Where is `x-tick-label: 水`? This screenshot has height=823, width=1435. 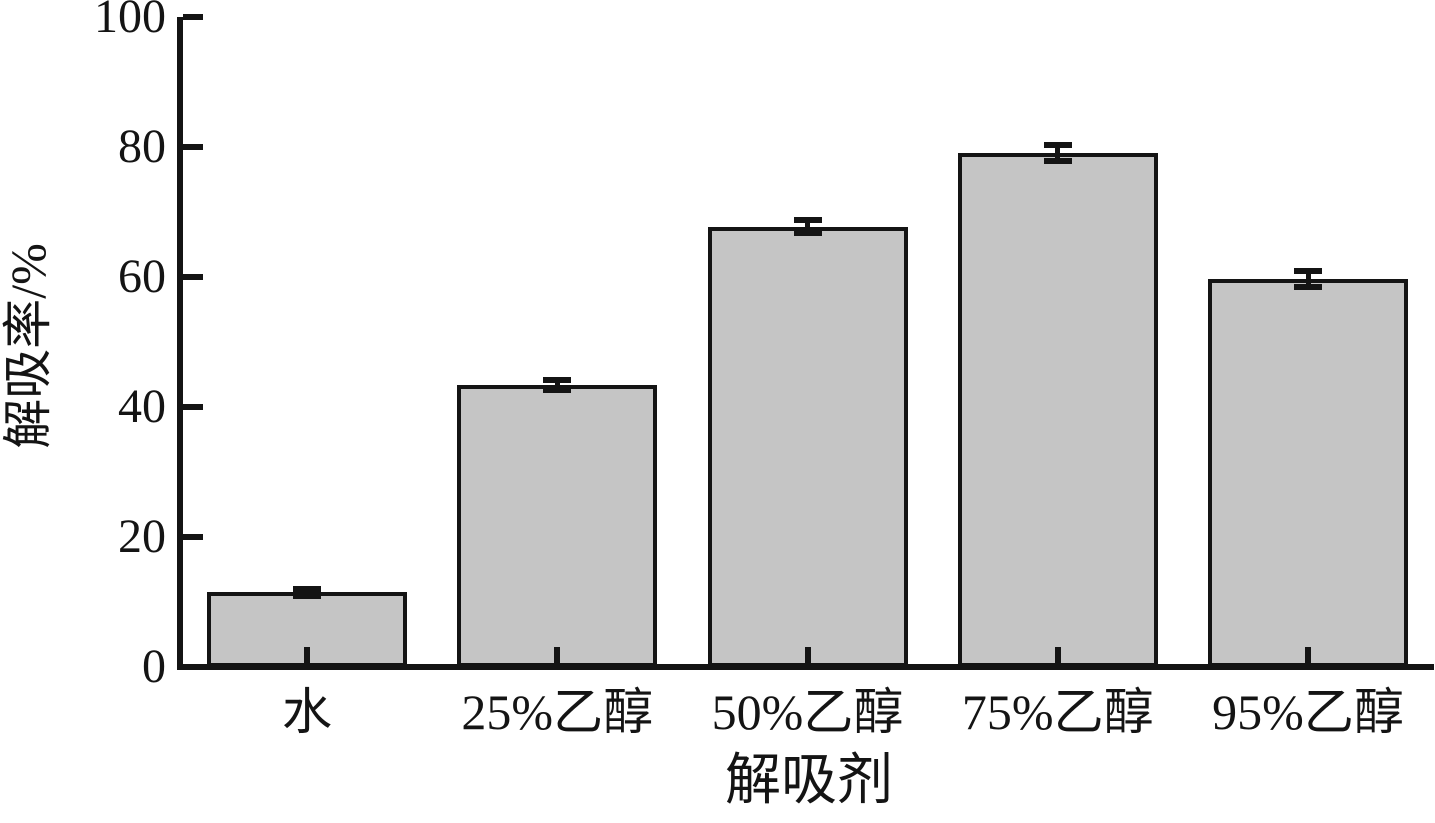
x-tick-label: 水 is located at coordinates (307, 712).